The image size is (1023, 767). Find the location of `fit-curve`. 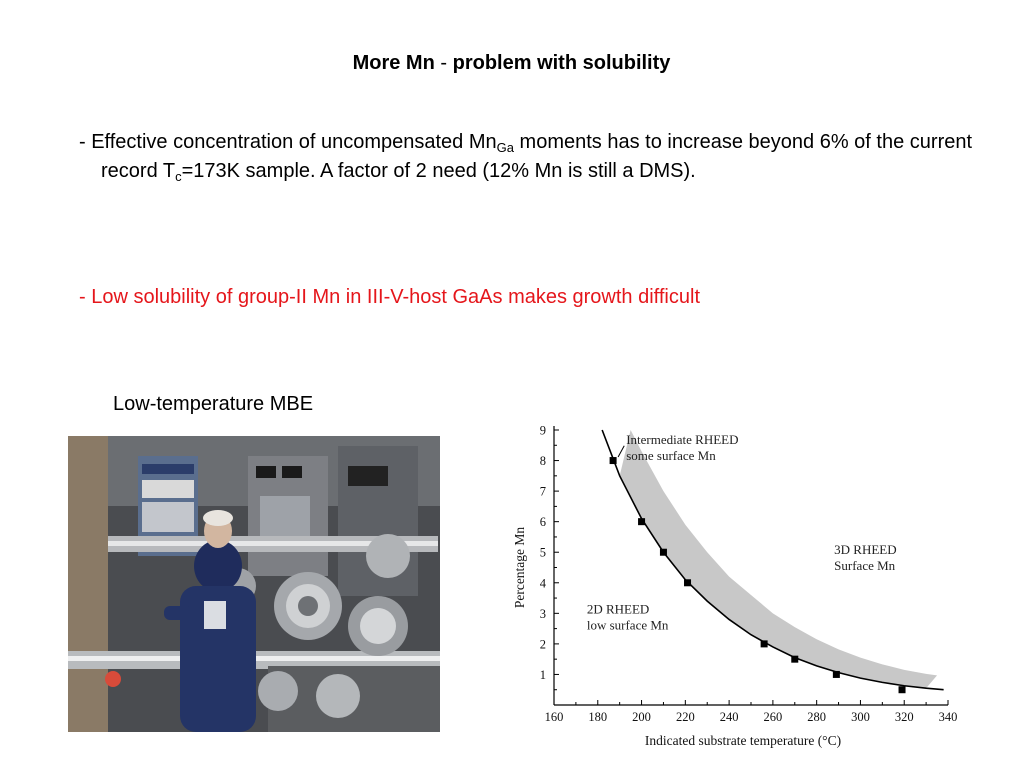

fit-curve is located at coordinates (772, 560).